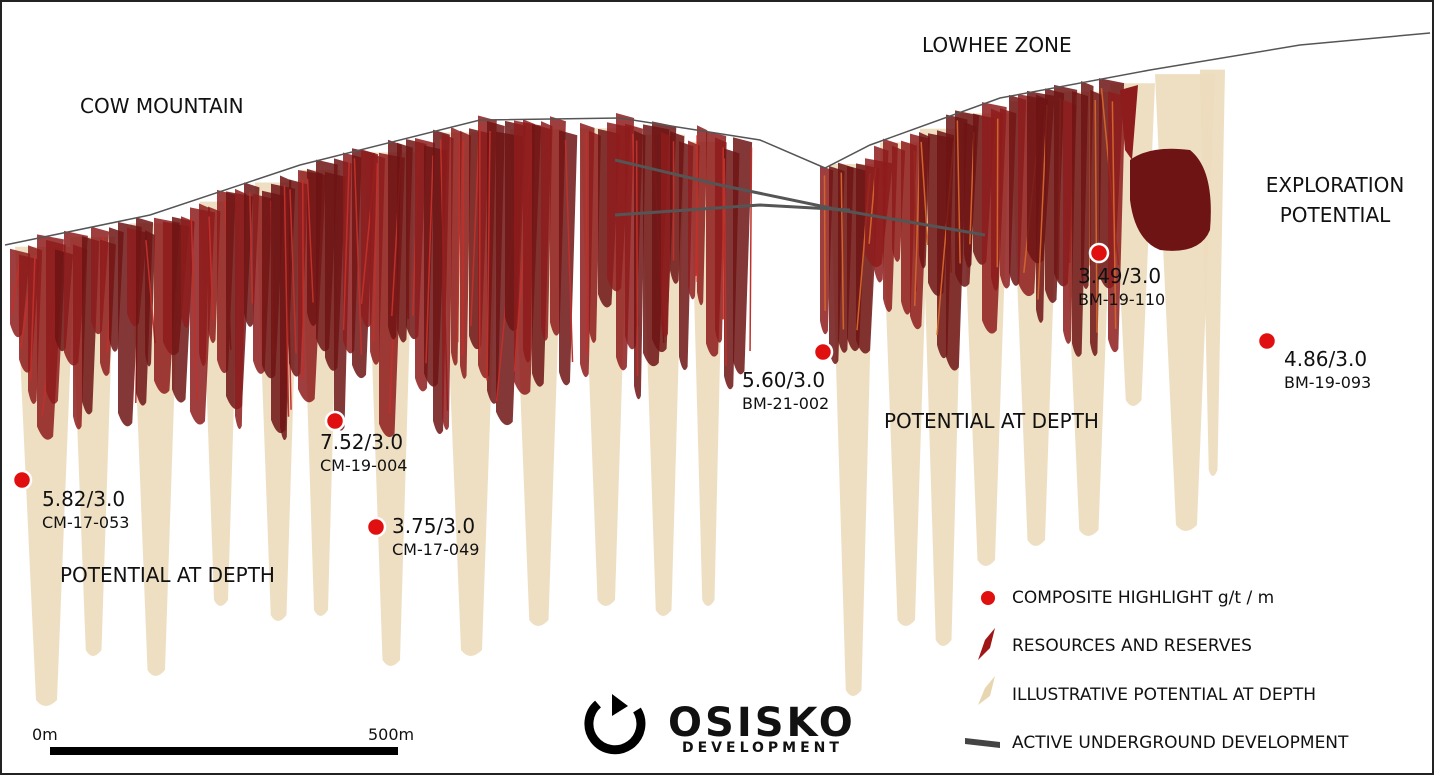 The height and width of the screenshot is (776, 1435). What do you see at coordinates (1328, 382) in the screenshot?
I see `highlight-hole: BM-19-093` at bounding box center [1328, 382].